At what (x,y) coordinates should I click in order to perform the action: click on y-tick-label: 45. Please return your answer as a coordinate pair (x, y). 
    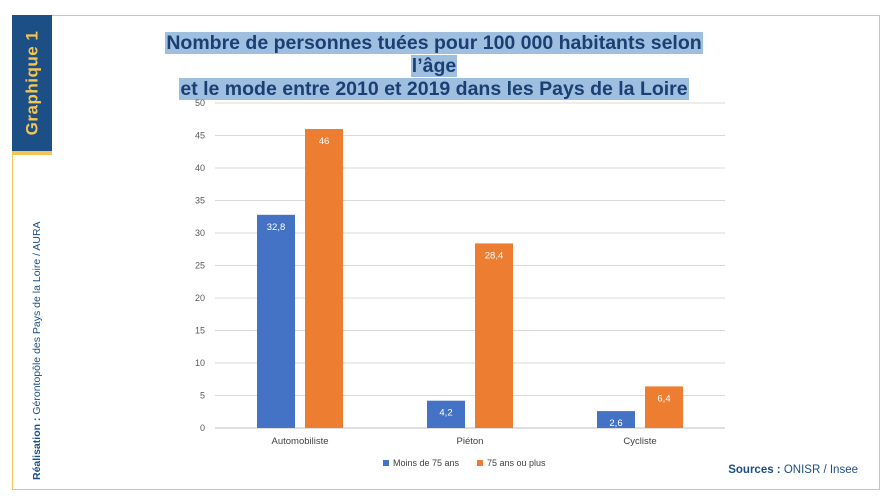
    Looking at the image, I should click on (200, 136).